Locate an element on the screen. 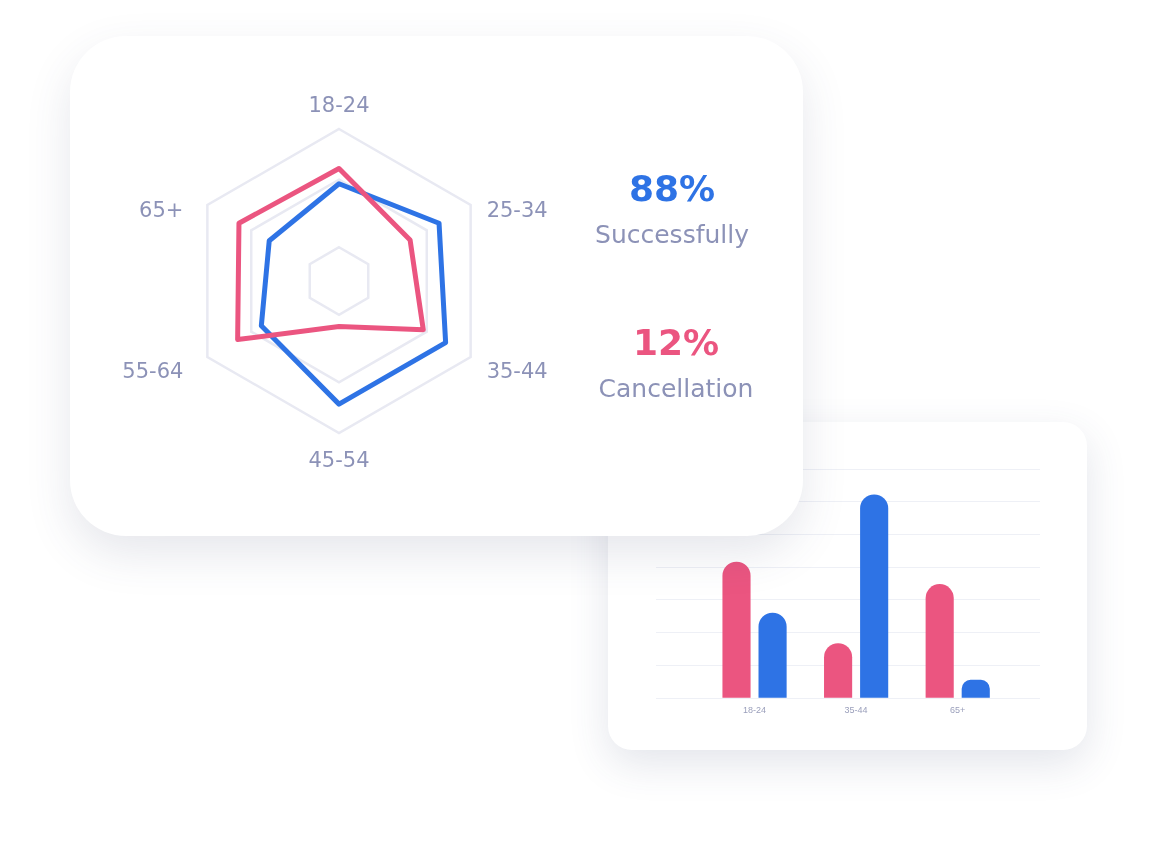 This screenshot has width=1158, height=856. spoke-label: 45-54 is located at coordinates (339, 459).